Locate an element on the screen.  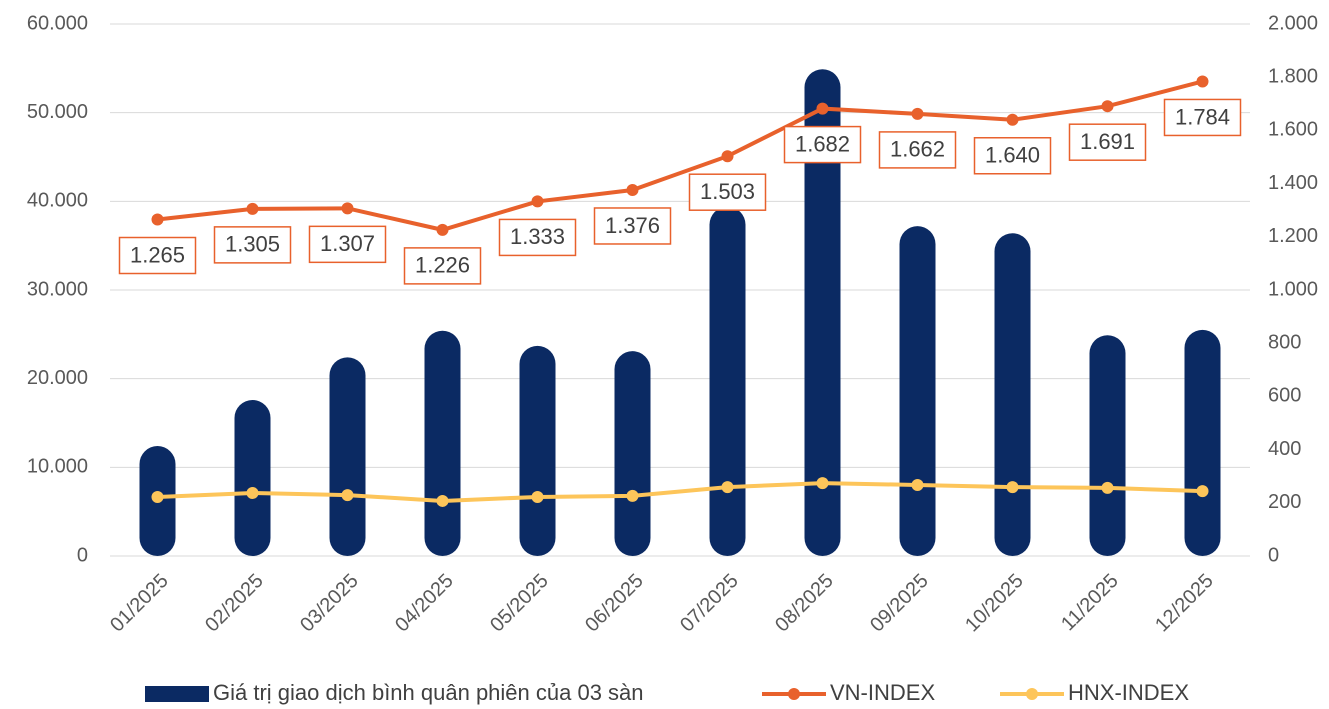
x-tick-label: 06/2025 is located at coordinates (614, 603).